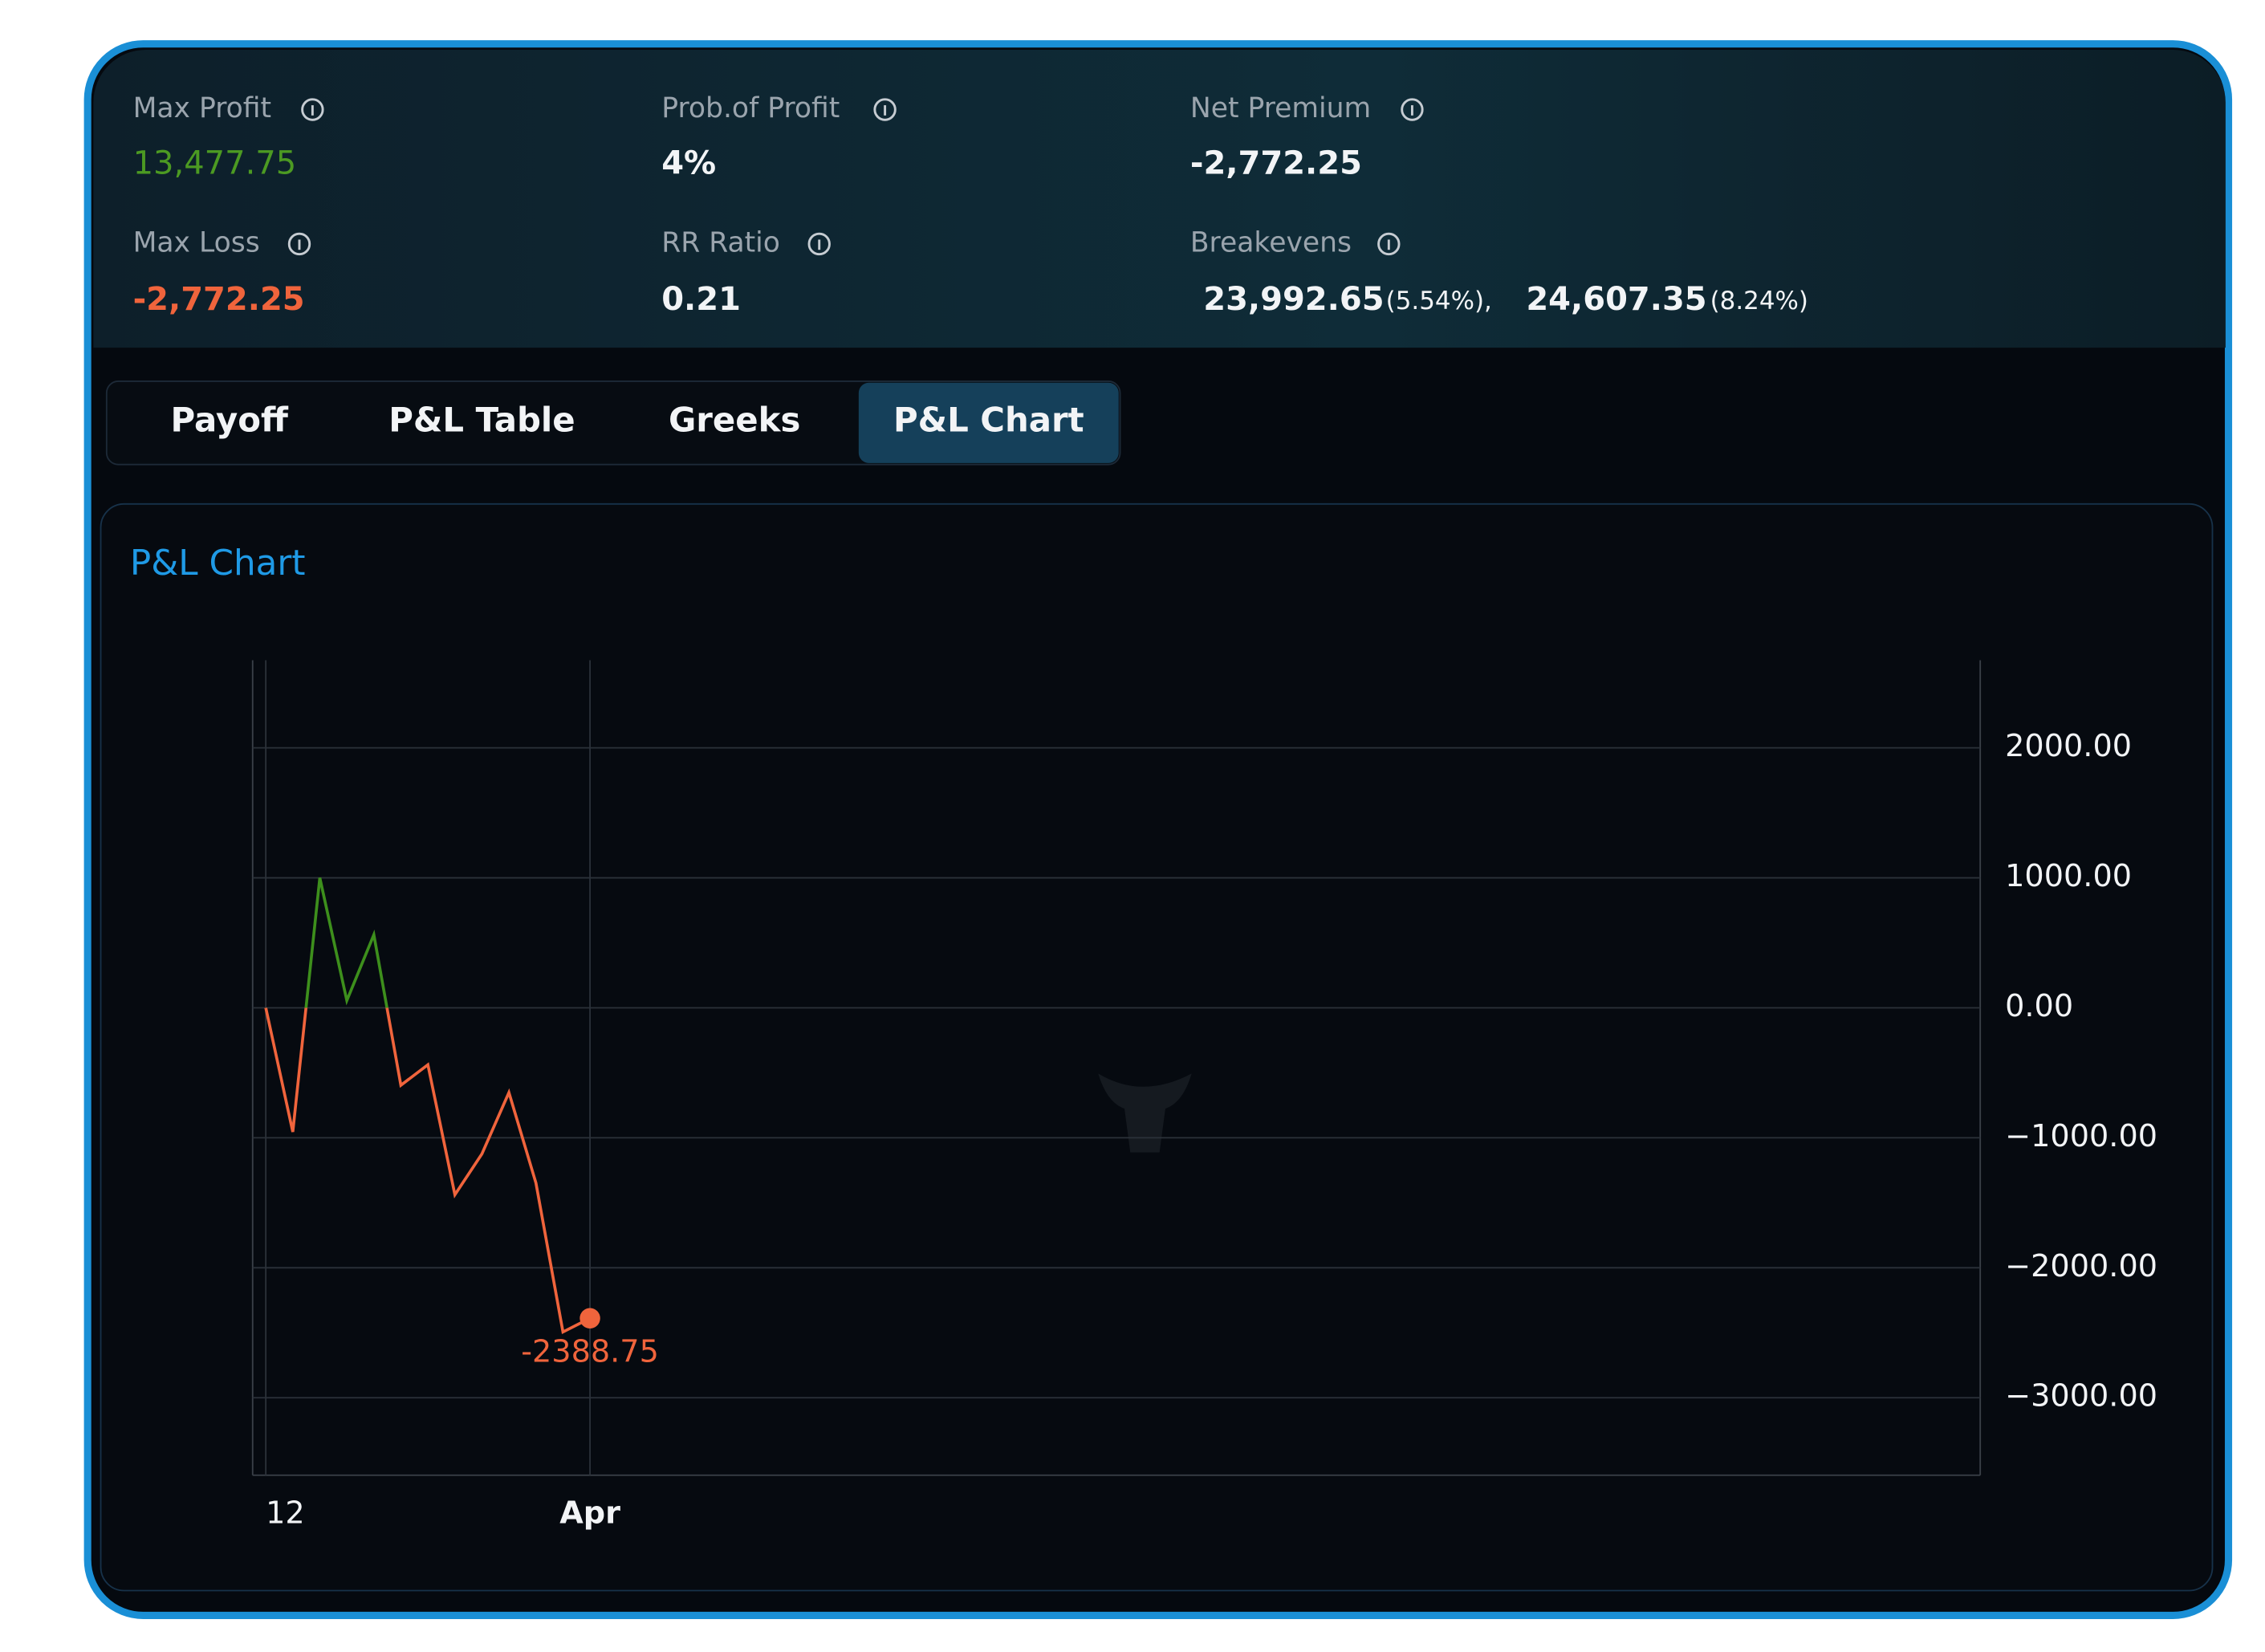 The image size is (2265, 1652). Describe the element at coordinates (1759, 301) in the screenshot. I see `breakeven-pct: (8.24%)` at that location.